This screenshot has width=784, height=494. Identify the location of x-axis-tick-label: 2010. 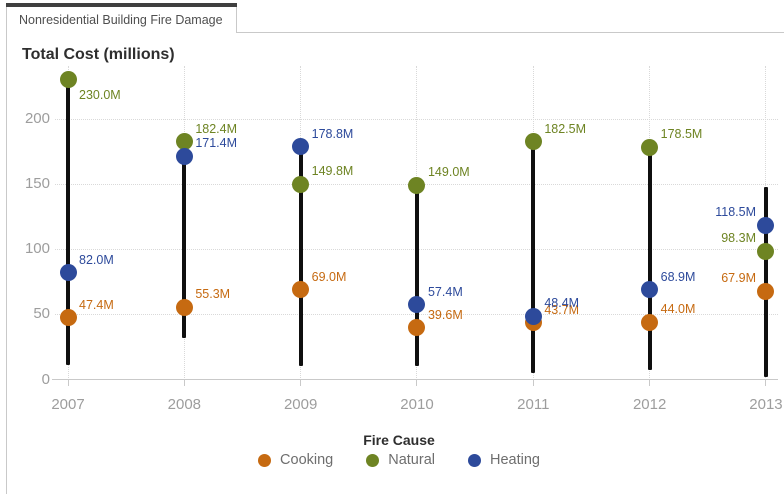
(417, 404).